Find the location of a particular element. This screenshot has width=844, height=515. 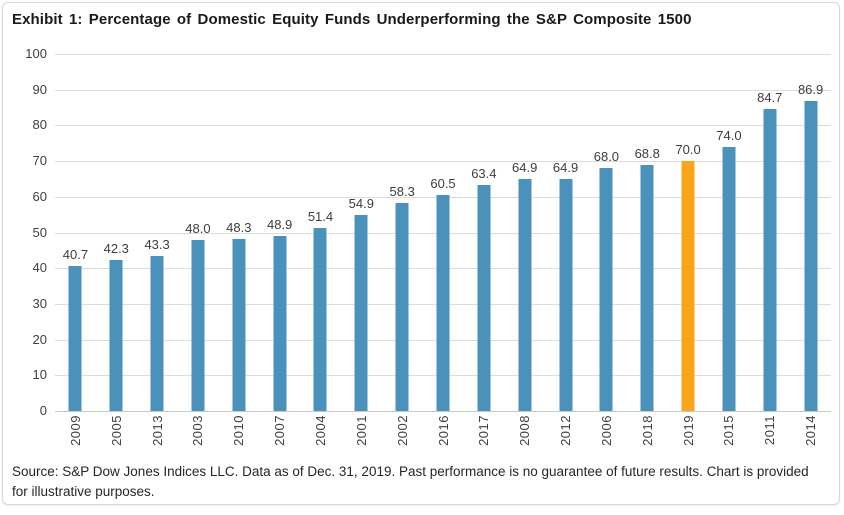

x-tick-cell: 2001 is located at coordinates (361, 438).